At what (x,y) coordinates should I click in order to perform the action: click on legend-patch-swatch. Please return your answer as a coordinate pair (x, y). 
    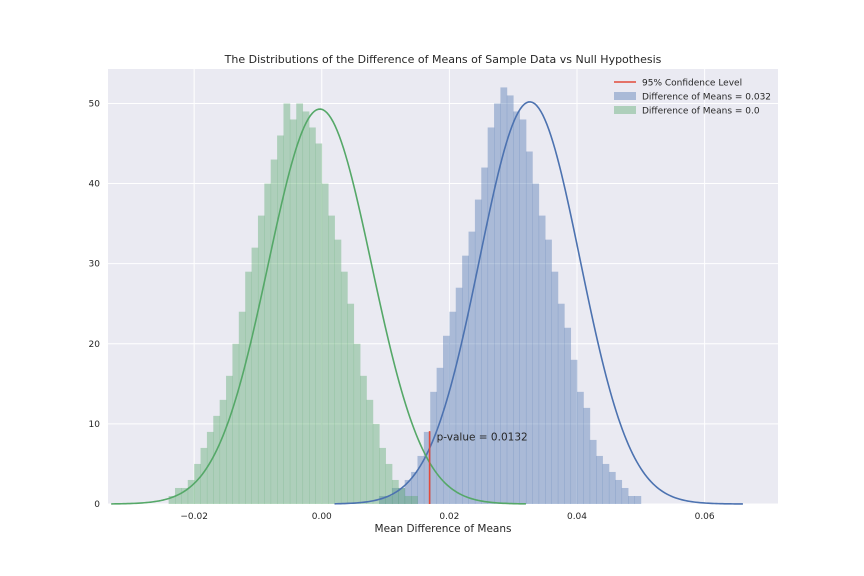
    Looking at the image, I should click on (625, 110).